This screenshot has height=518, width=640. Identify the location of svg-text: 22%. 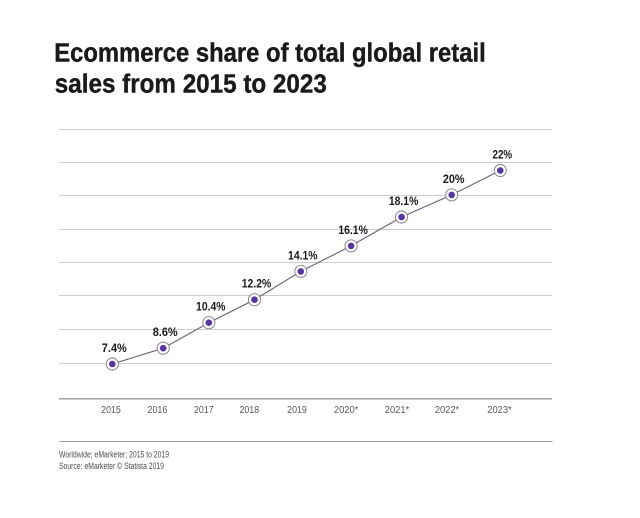
(503, 156).